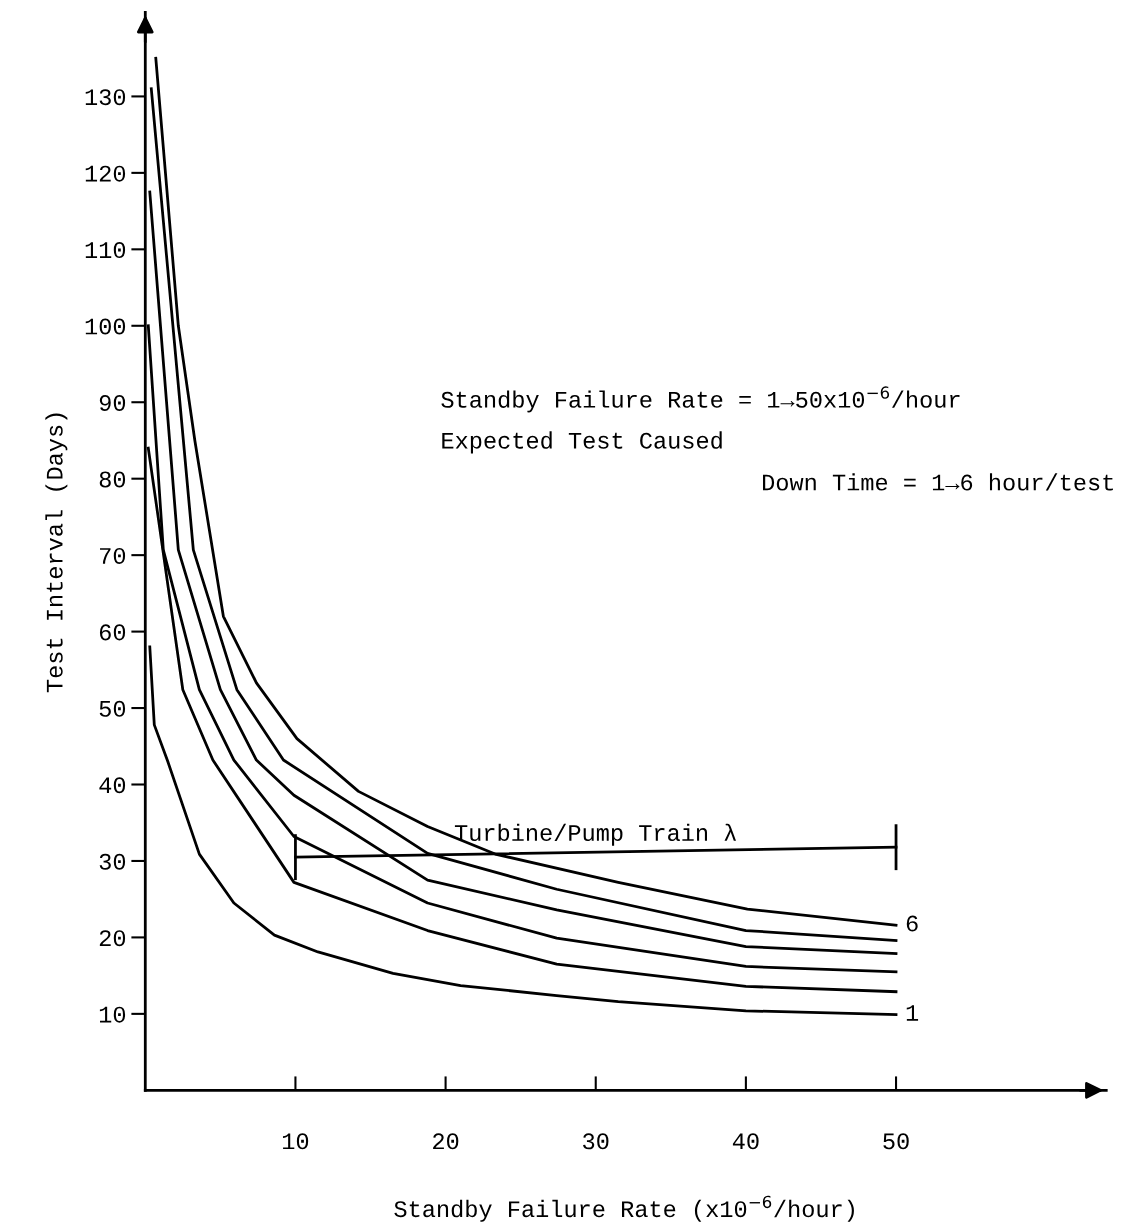  What do you see at coordinates (112, 479) in the screenshot?
I see `y-tick-label: 80` at bounding box center [112, 479].